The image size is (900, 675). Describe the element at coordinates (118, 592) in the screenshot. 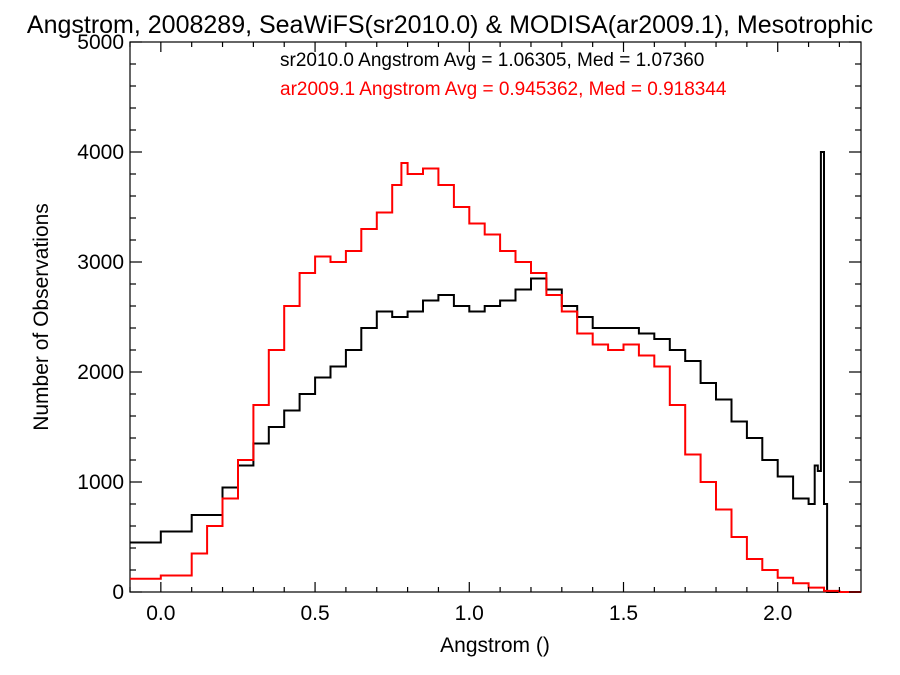

I see `y-tick-label: 0` at that location.